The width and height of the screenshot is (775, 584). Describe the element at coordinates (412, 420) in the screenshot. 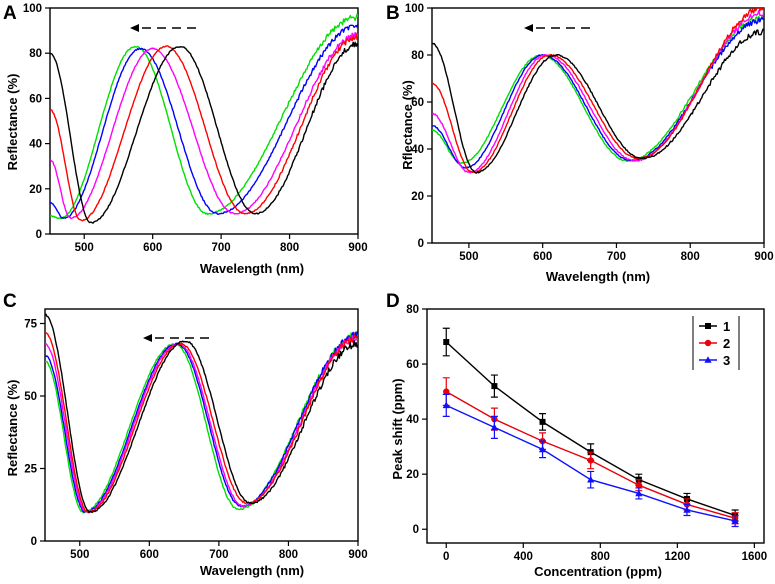

I see `y-tick-label-D-2: 40` at that location.